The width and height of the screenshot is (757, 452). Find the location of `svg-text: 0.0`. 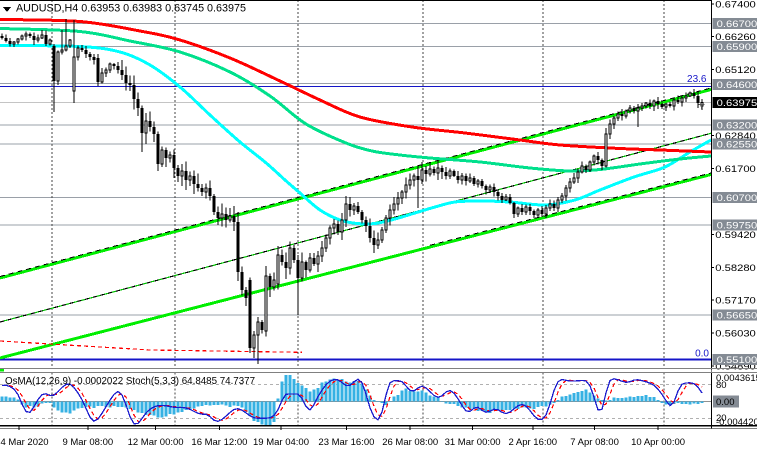

svg-text: 0.0 is located at coordinates (702, 354).